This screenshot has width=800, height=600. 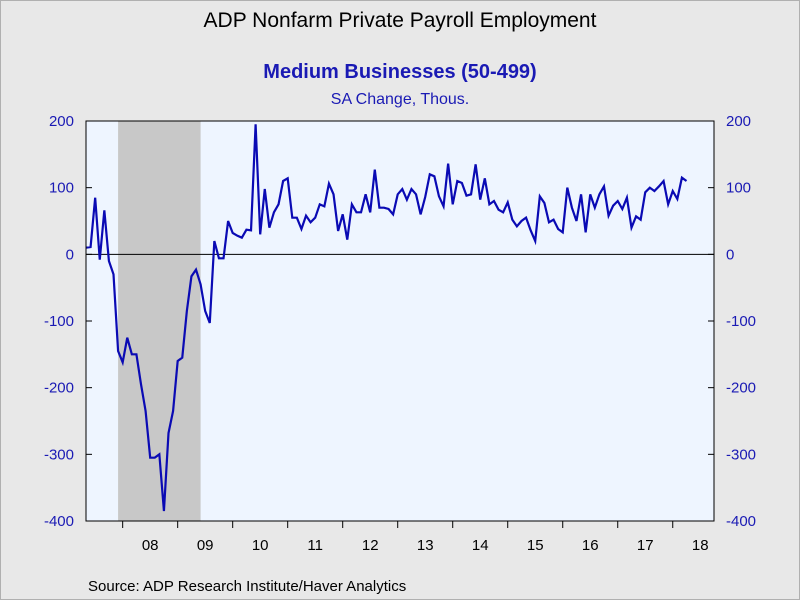 I want to click on chart-units: SA Change, Thous., so click(x=400, y=99).